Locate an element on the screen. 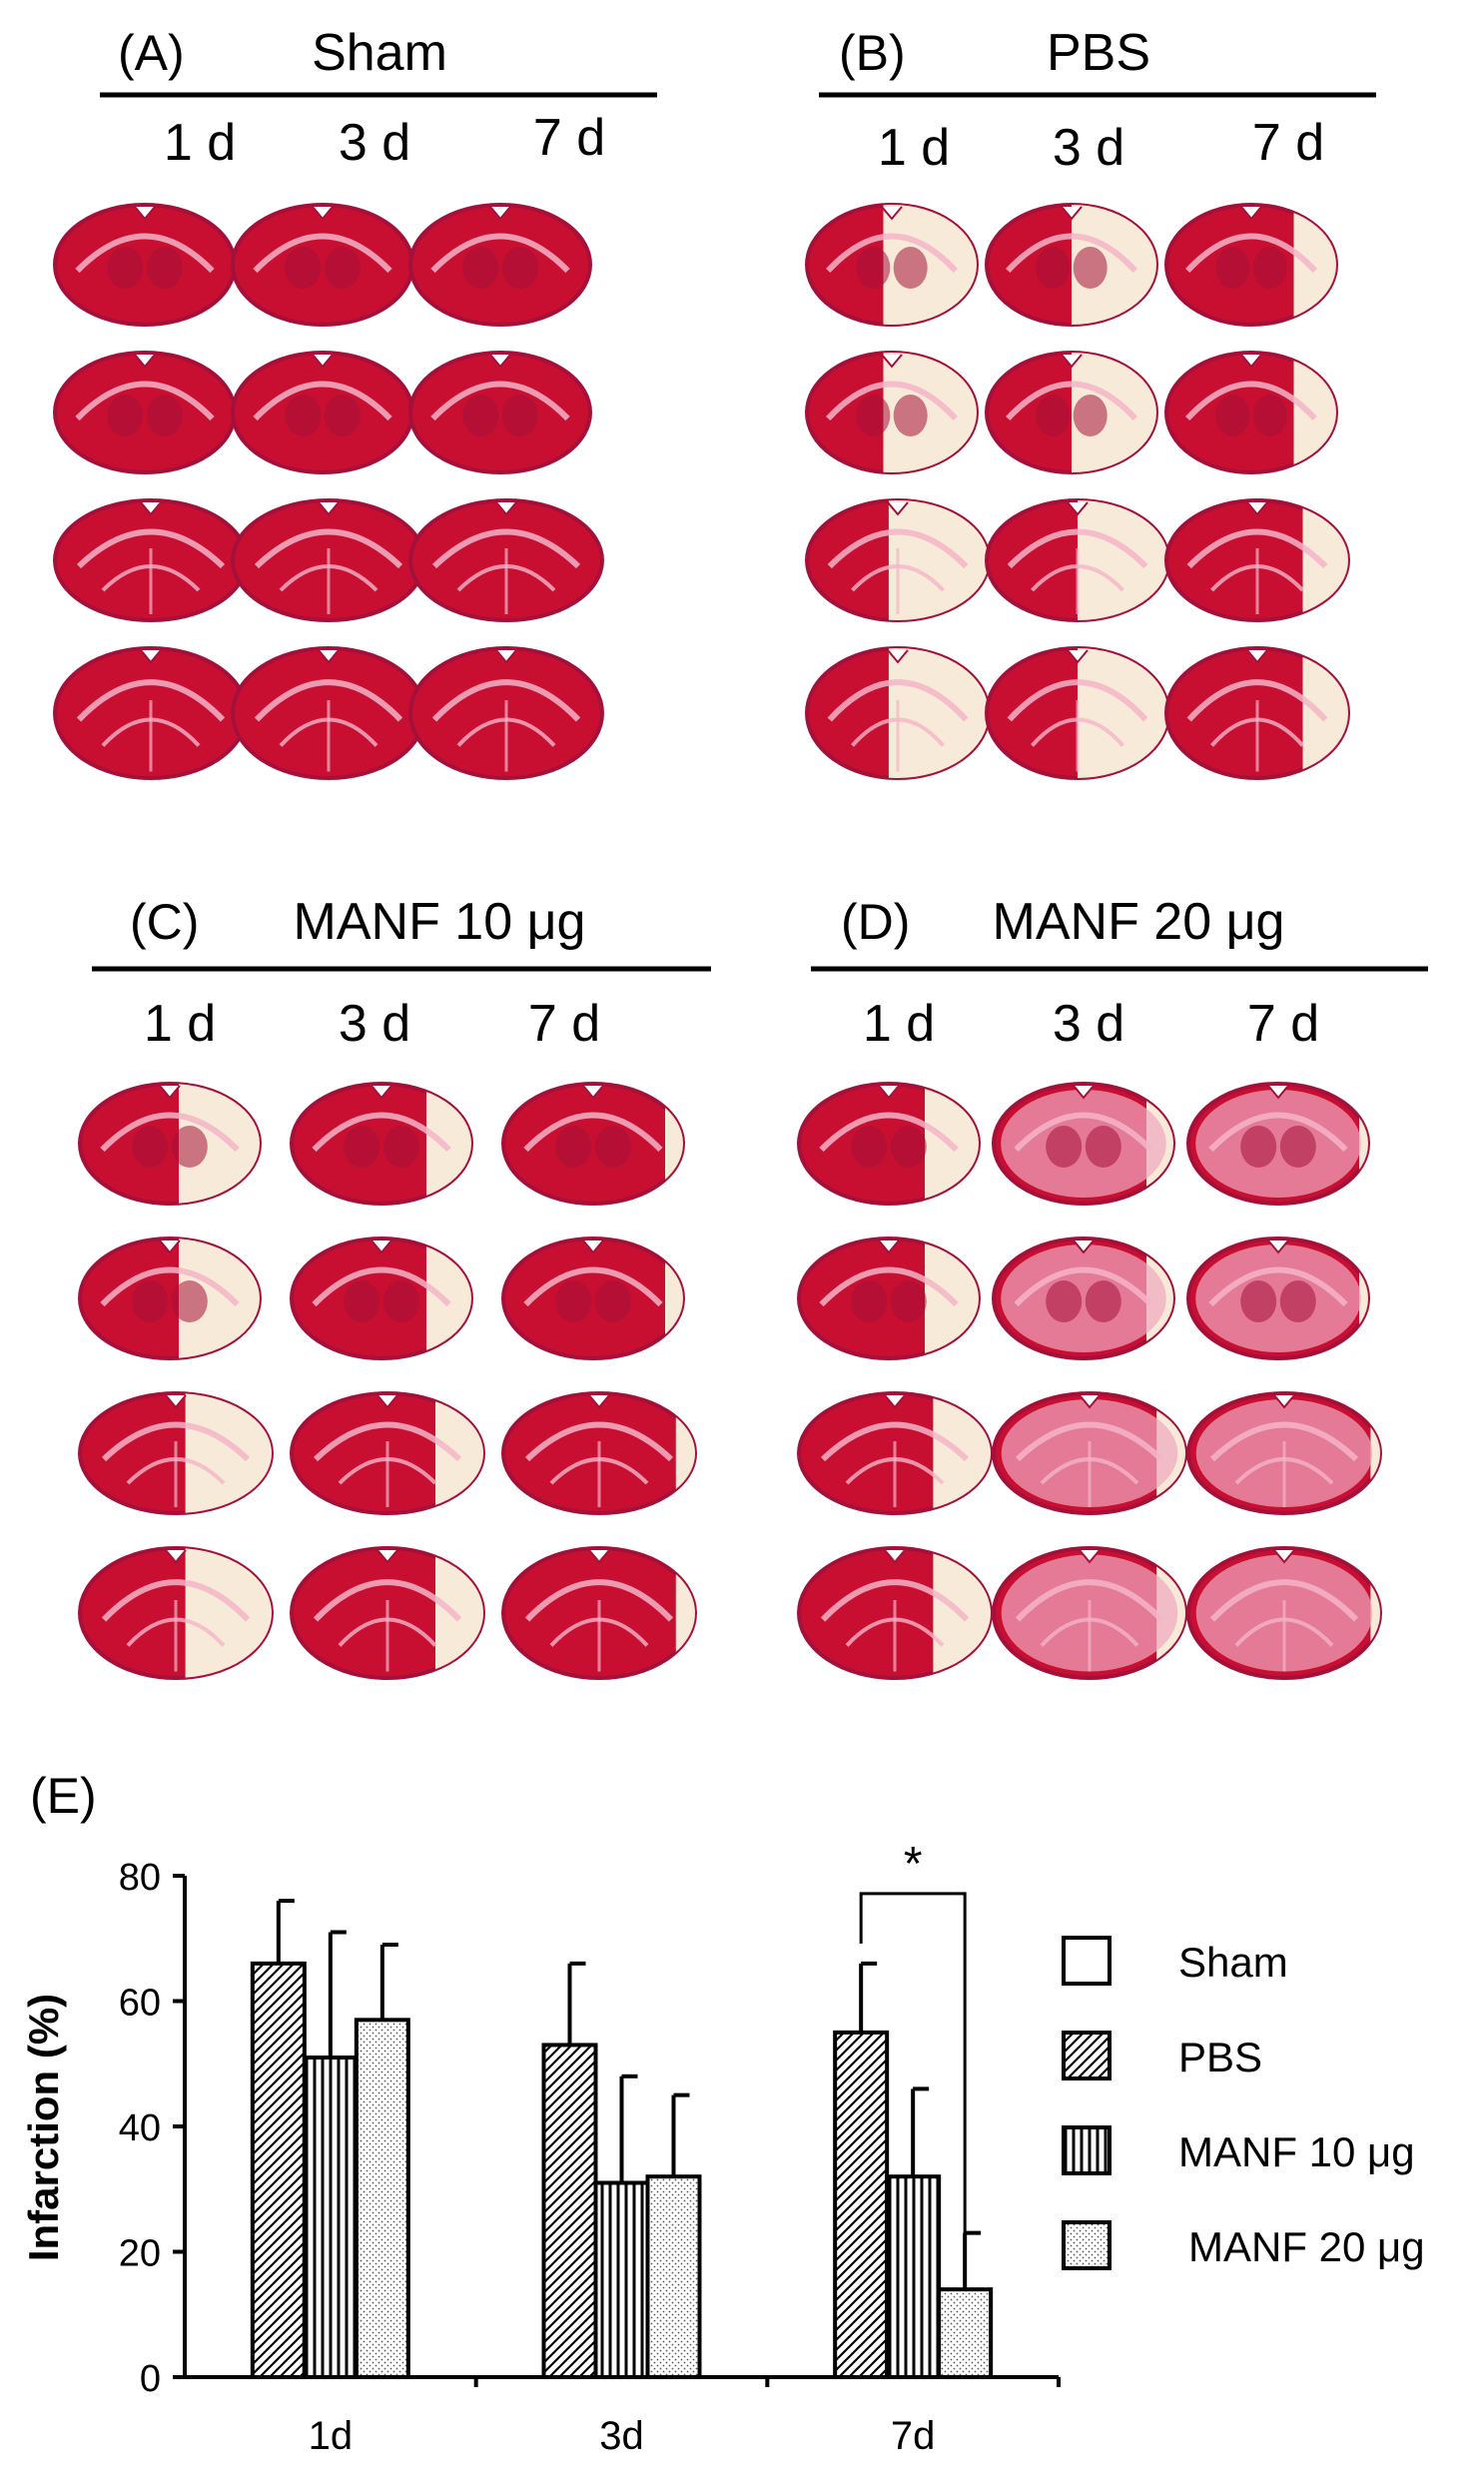 The width and height of the screenshot is (1484, 2491). y-tick-label: 60 is located at coordinates (140, 2004).